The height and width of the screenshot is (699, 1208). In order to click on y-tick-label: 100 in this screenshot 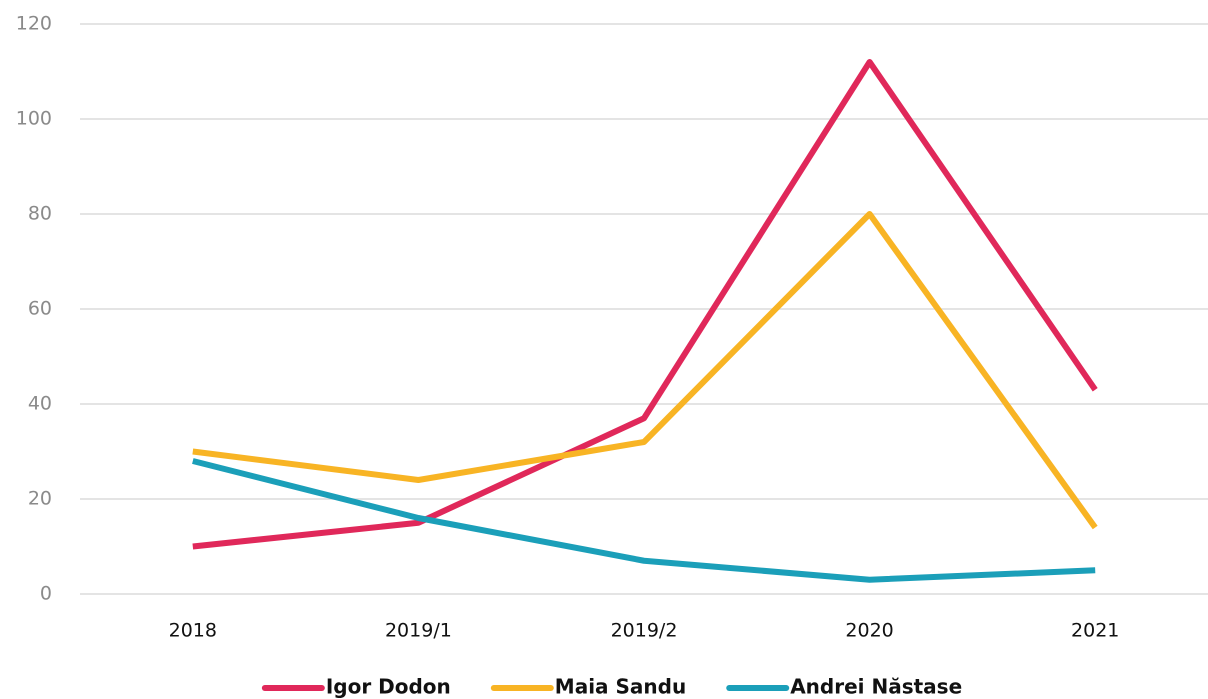, I will do `click(34, 119)`.